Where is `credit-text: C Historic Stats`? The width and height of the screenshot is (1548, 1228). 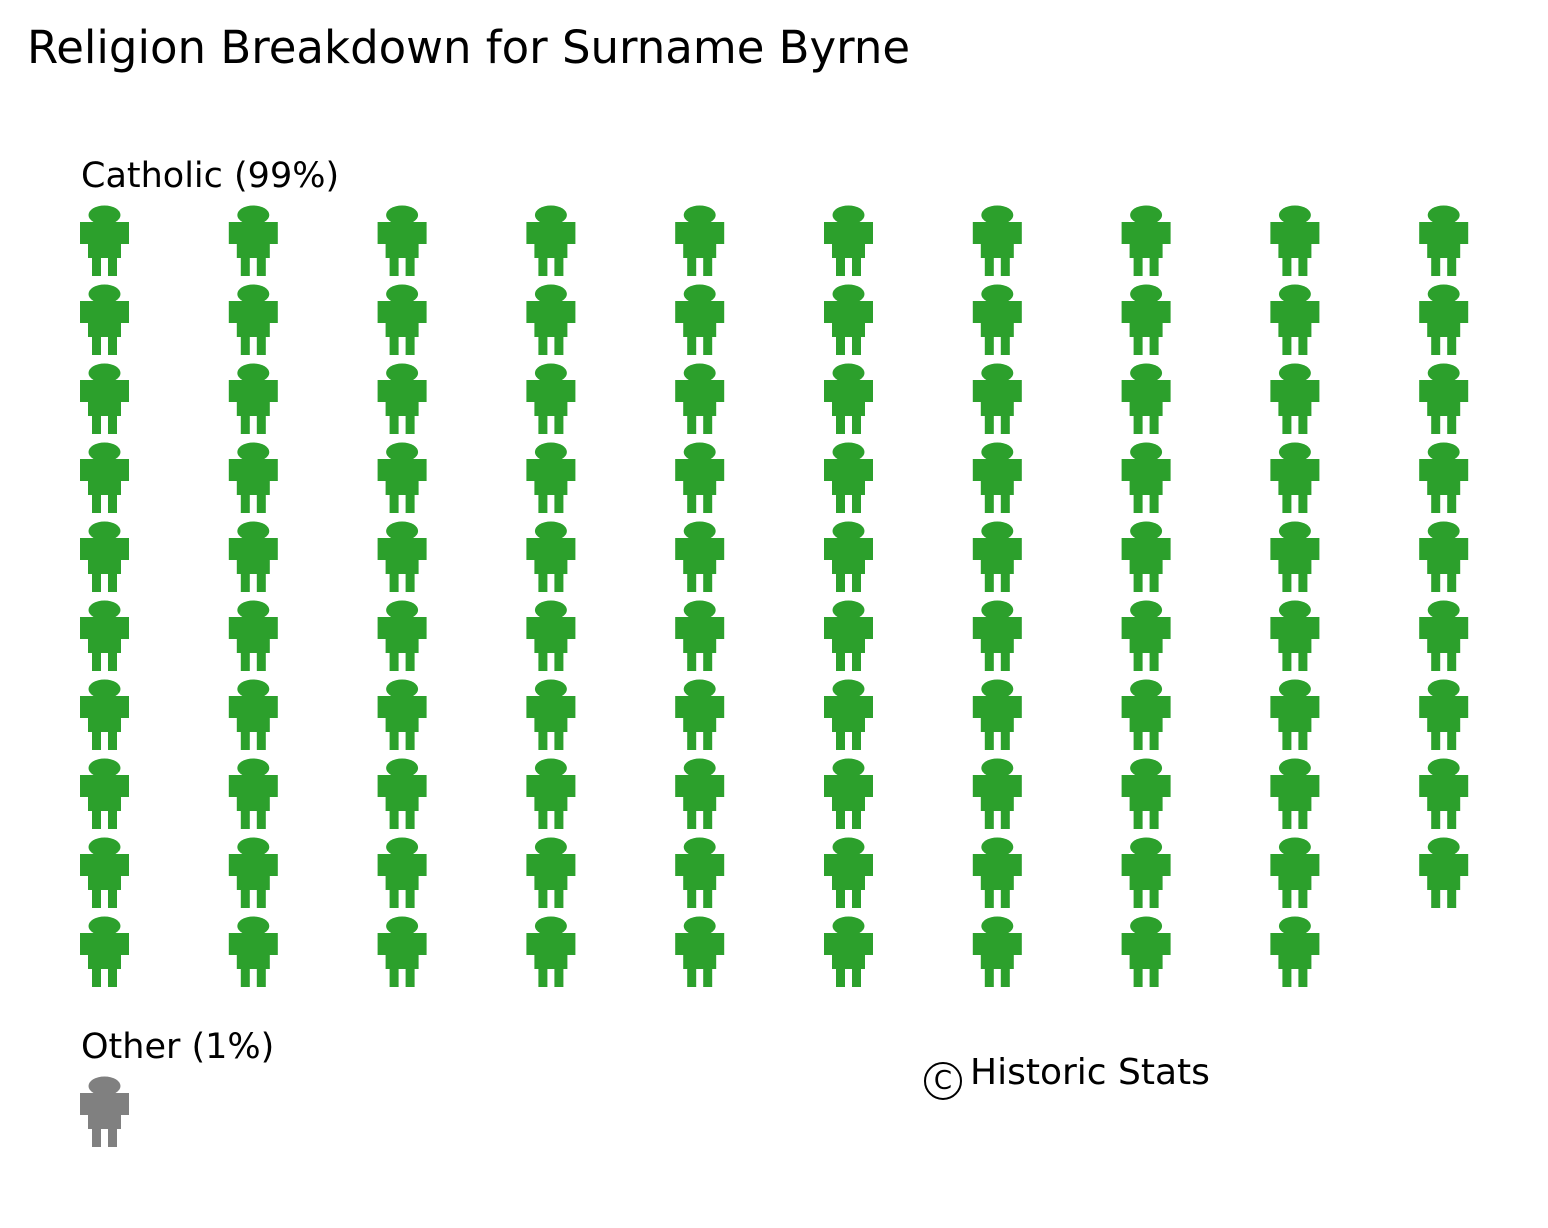 credit-text: C Historic Stats is located at coordinates (1067, 1075).